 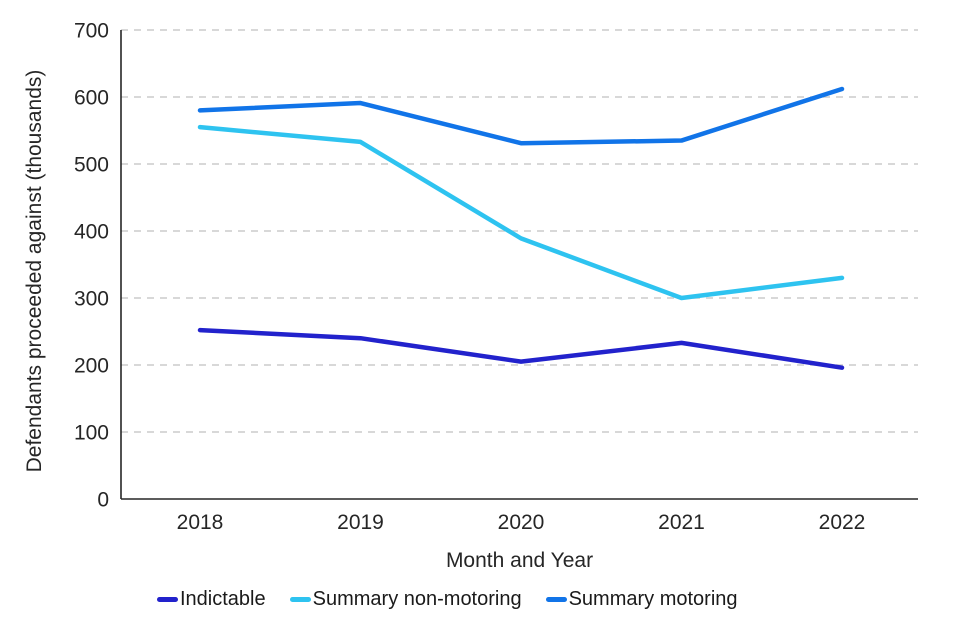 I want to click on x-tick-label-2021: 2021, so click(x=681, y=522).